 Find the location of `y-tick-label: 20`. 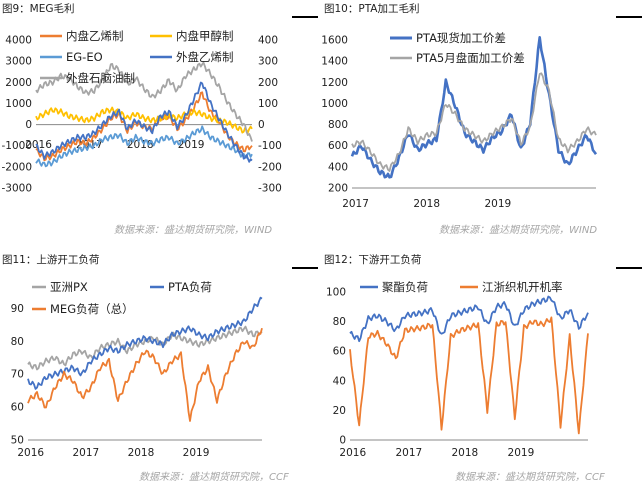

y-tick-label: 20 is located at coordinates (339, 411).